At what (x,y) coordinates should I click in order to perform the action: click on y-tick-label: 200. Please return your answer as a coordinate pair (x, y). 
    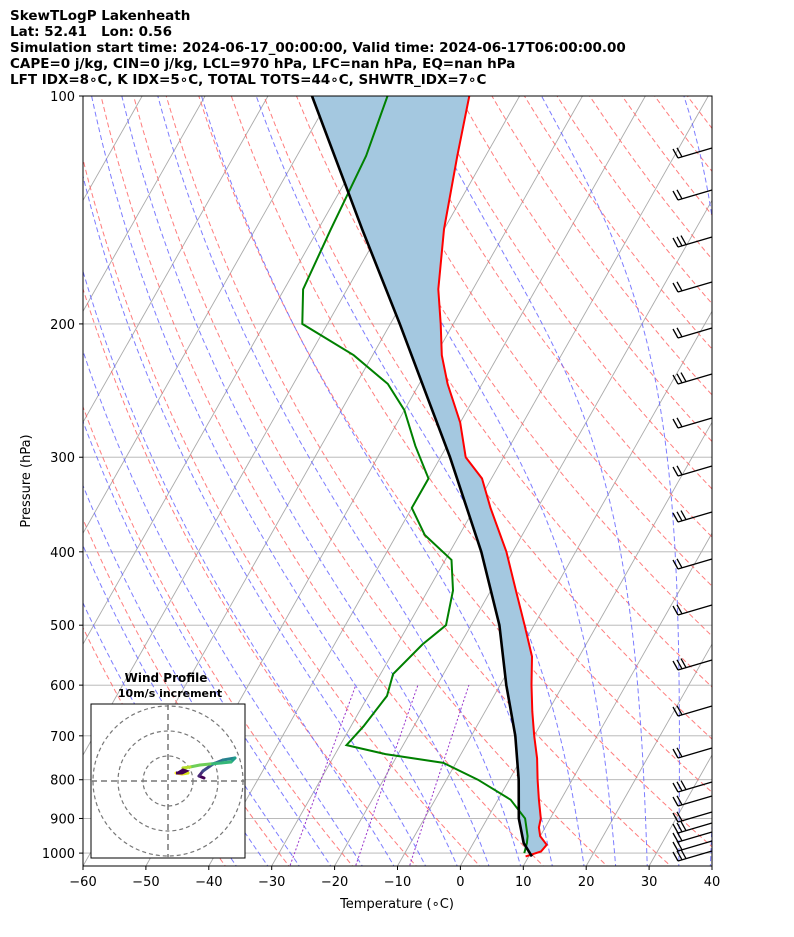
    Looking at the image, I should click on (62, 325).